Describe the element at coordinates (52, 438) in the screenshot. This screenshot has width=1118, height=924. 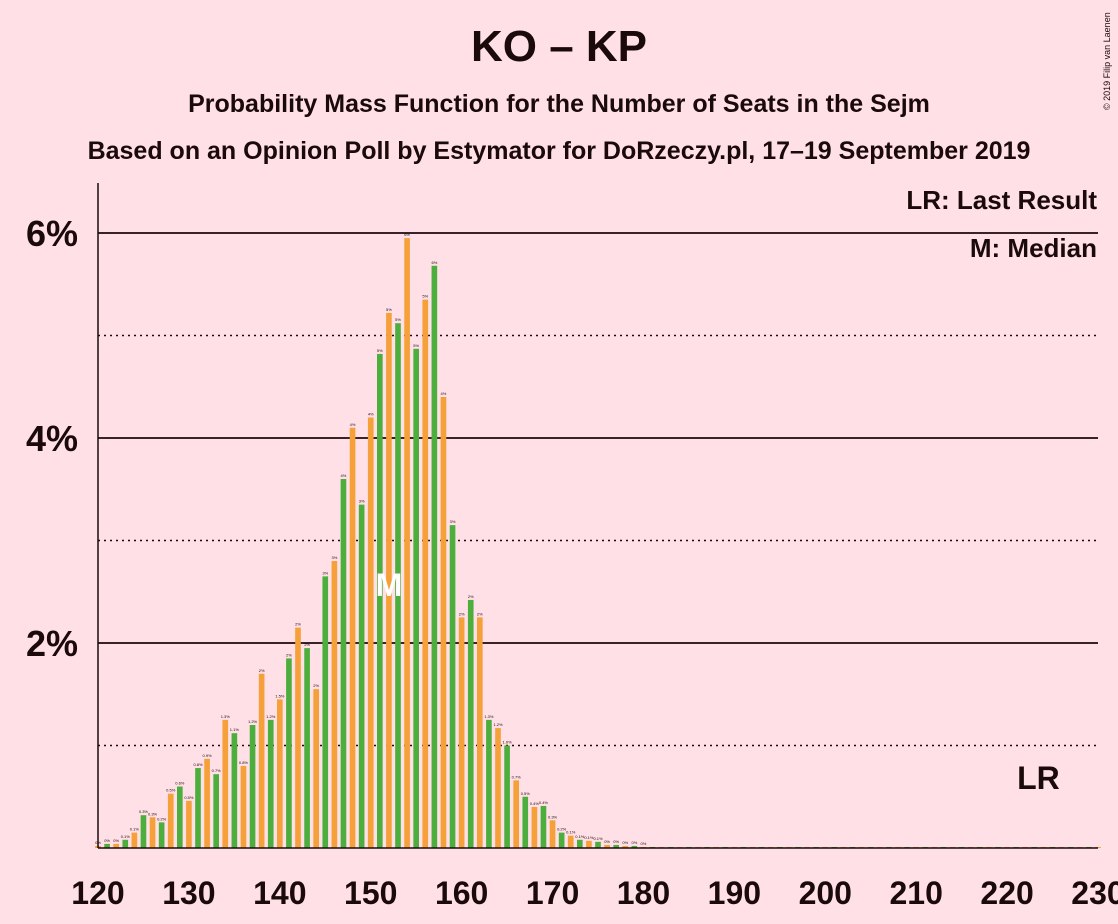
I see `y-tick-label: 4%` at that location.